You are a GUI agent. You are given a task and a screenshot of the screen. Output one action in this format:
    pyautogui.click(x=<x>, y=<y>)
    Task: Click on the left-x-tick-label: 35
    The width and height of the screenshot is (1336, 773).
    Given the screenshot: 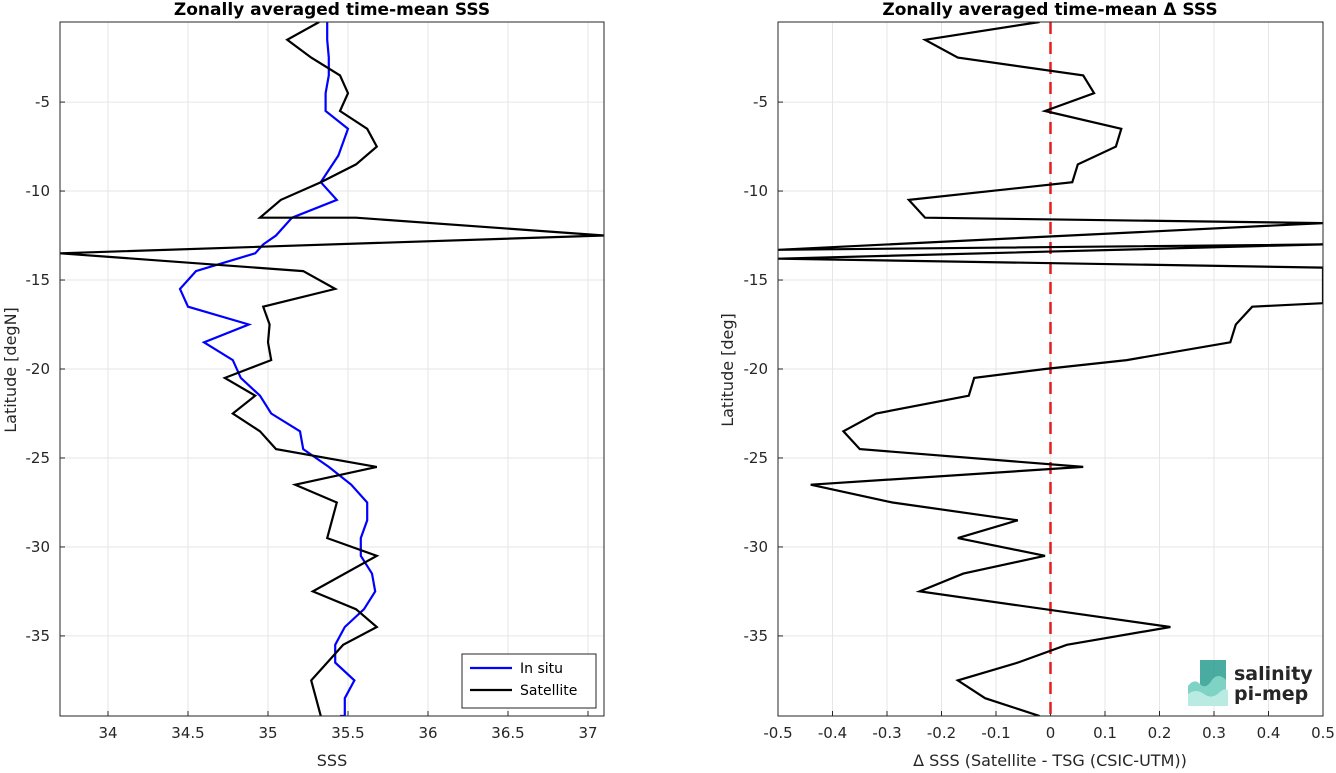 What is the action you would take?
    pyautogui.click(x=267, y=733)
    